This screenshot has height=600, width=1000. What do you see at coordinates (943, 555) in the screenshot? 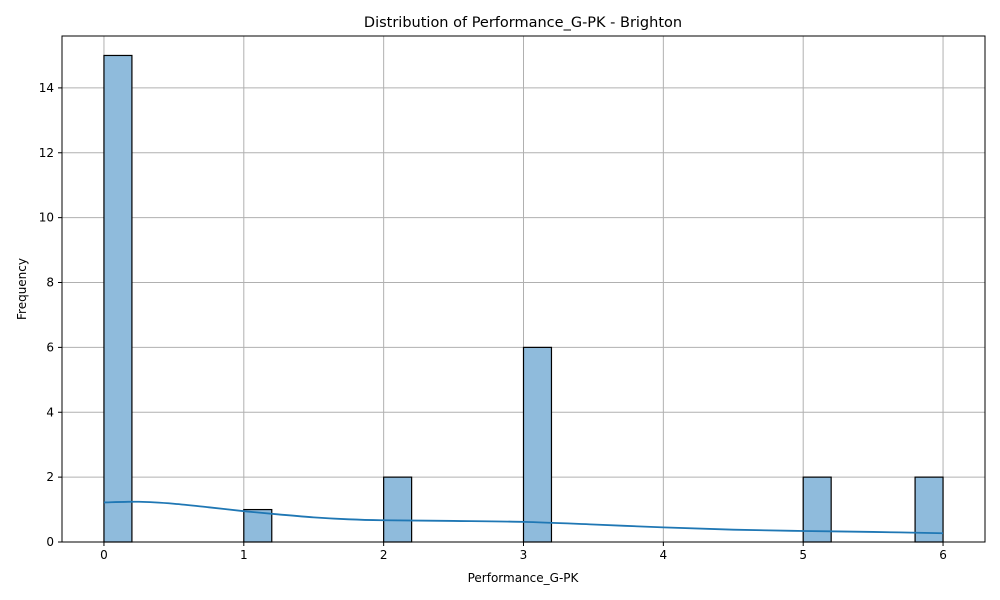
I see `x-tick-label-6: 6` at bounding box center [943, 555].